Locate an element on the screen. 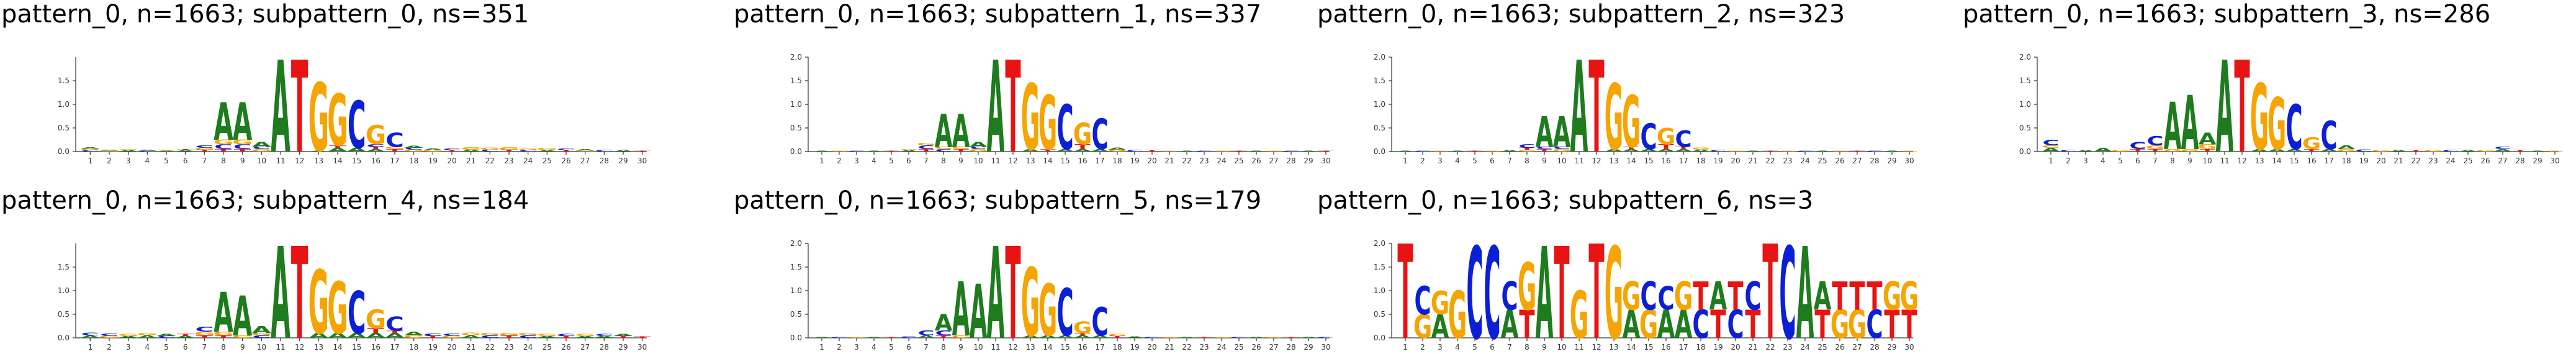 Image resolution: width=2576 pixels, height=354 pixels. x-tick-label: 3 is located at coordinates (856, 161).